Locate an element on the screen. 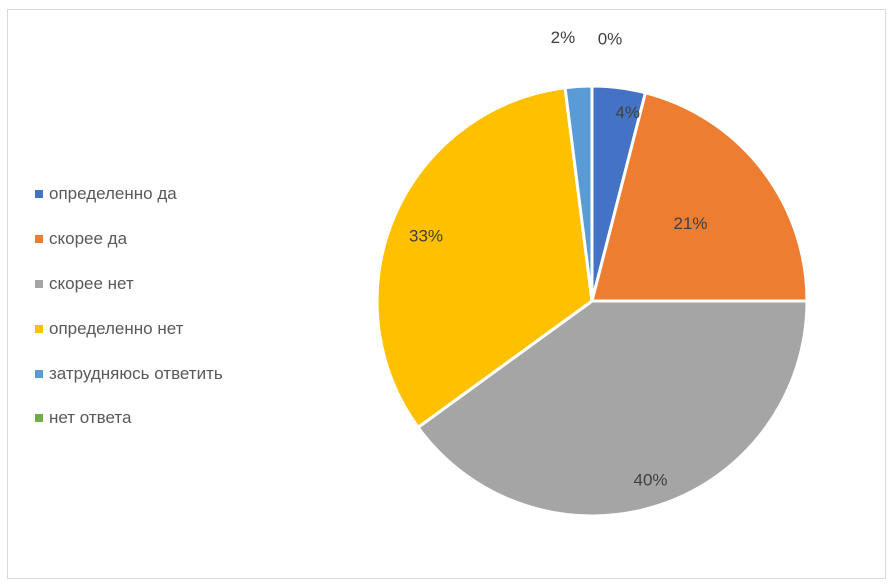 This screenshot has height=585, width=896. legend-label: скорее да is located at coordinates (88, 239).